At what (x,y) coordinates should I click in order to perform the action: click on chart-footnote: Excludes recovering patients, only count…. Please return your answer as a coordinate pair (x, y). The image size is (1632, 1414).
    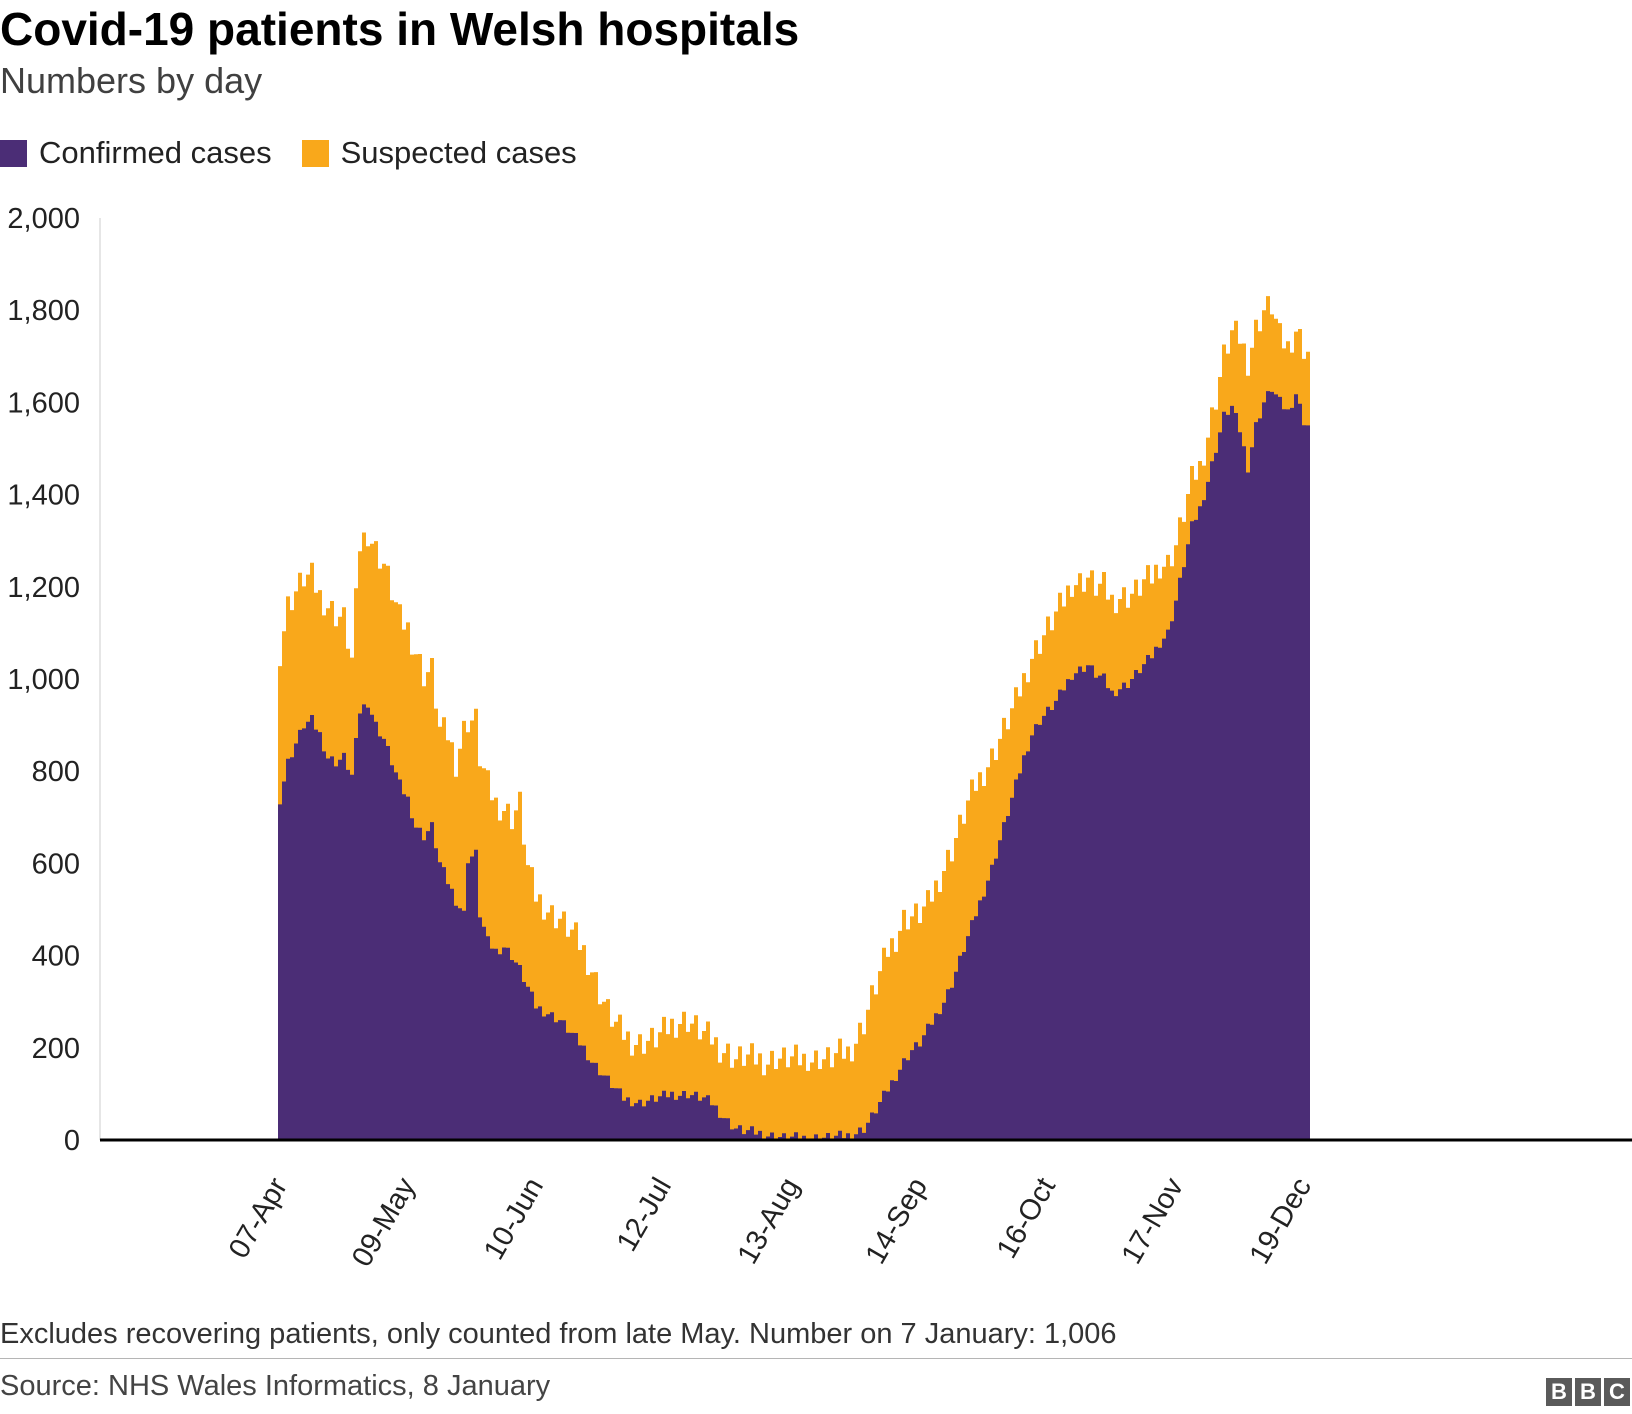
    Looking at the image, I should click on (558, 1334).